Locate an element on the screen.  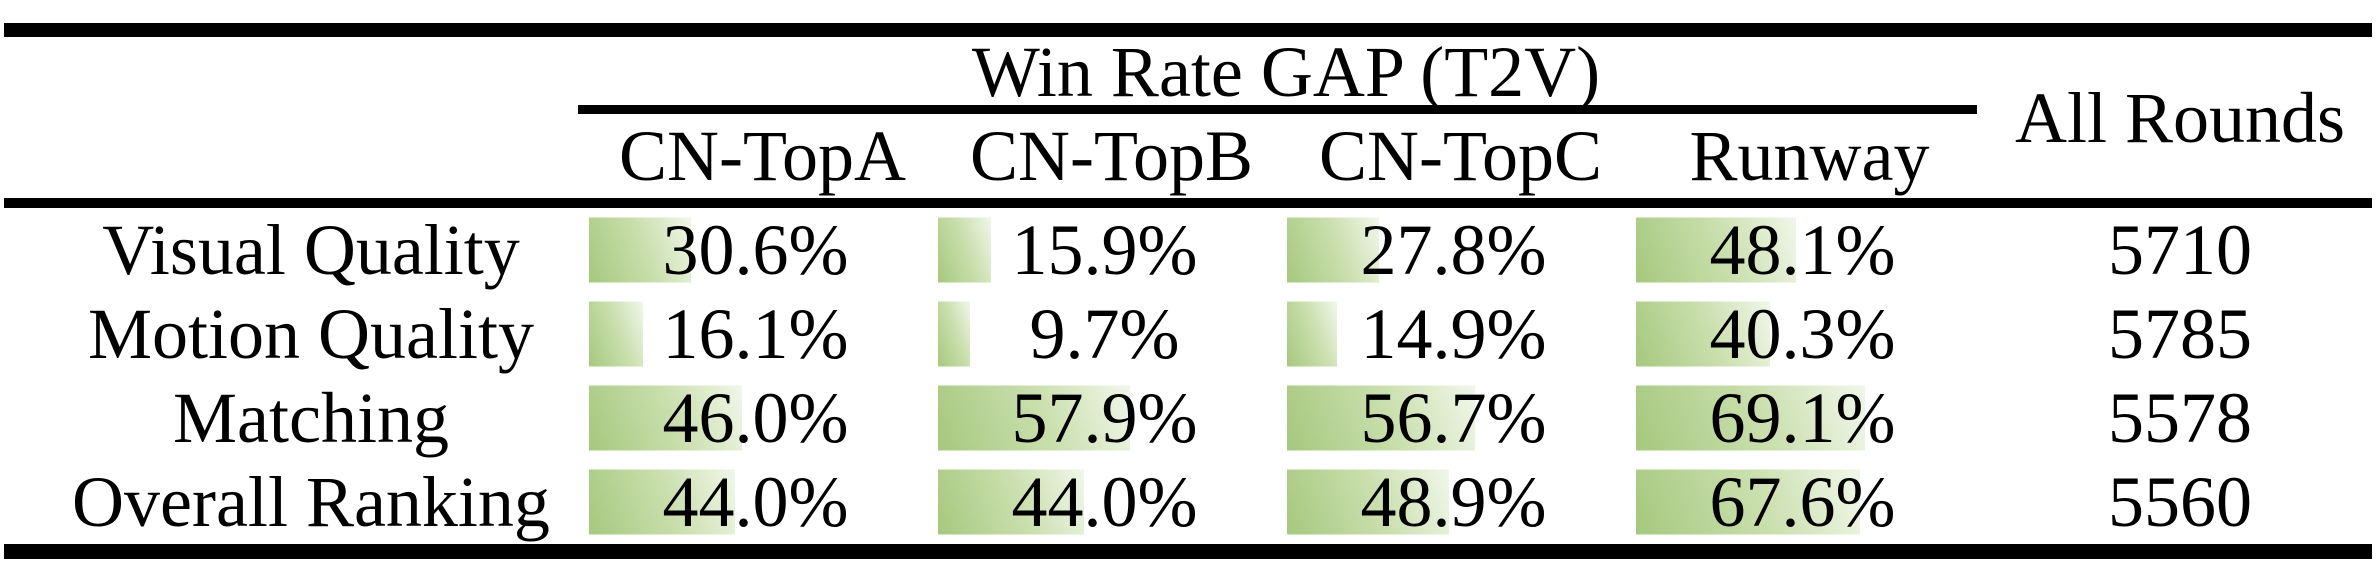
row-label: Motion Quality is located at coordinates (311, 334).